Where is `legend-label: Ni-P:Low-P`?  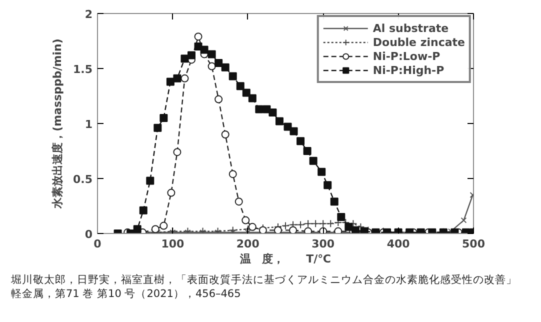 legend-label: Ni-P:Low-P is located at coordinates (406, 56).